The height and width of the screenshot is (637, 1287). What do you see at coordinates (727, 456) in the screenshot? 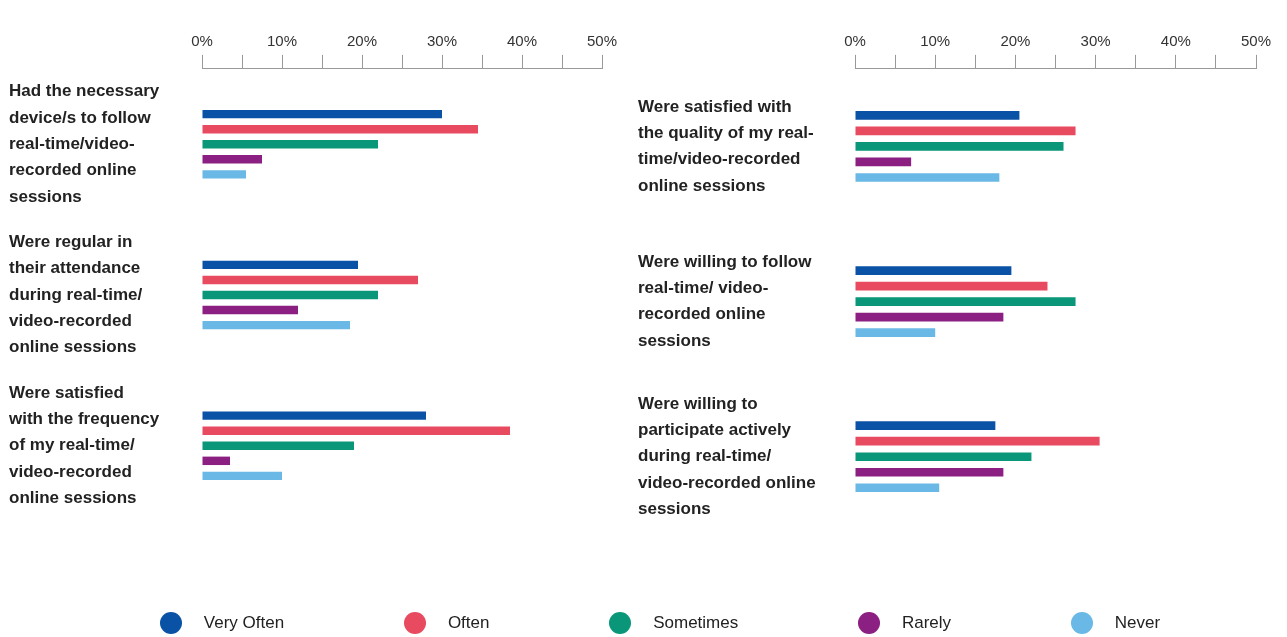
I see `y-tick-label: Were willing to participate actively during real-time/ video-recorded online sessions` at bounding box center [727, 456].